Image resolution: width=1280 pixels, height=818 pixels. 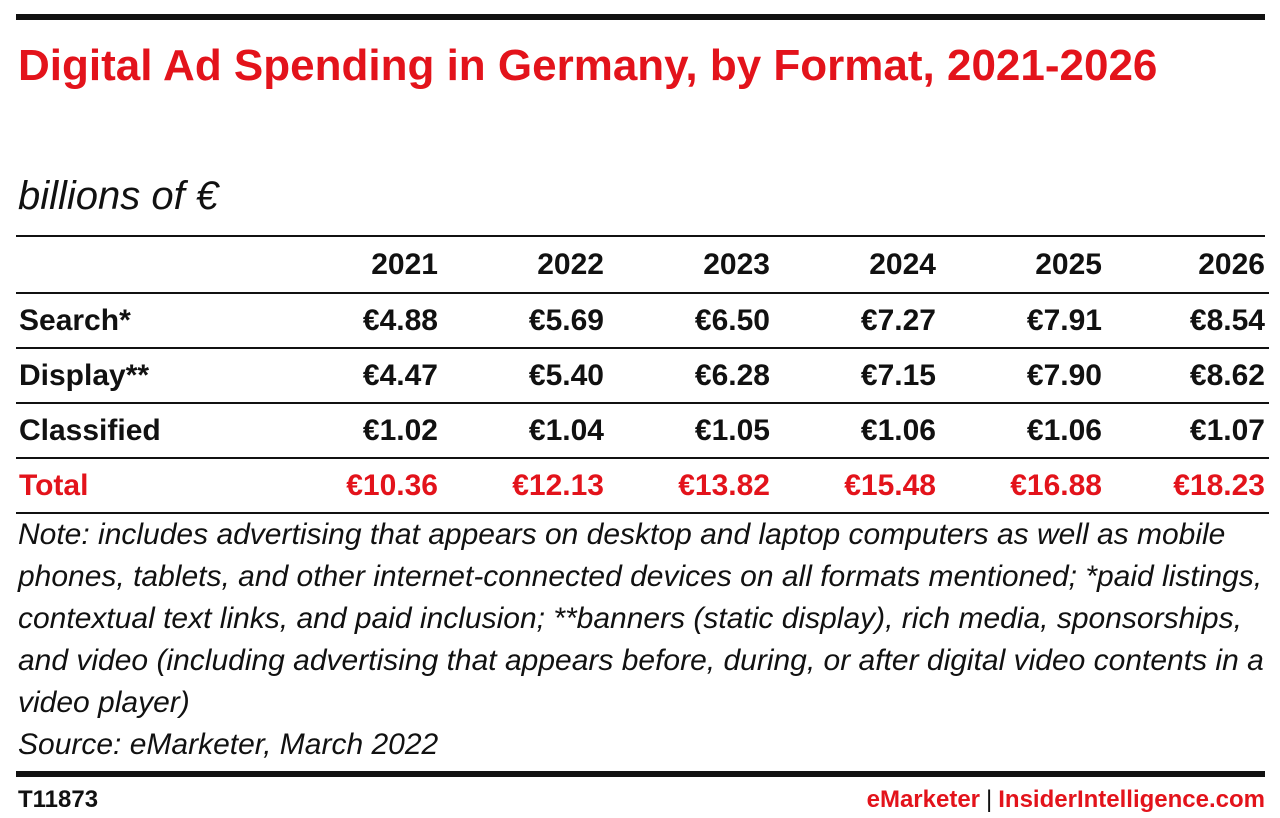 What do you see at coordinates (640, 236) in the screenshot?
I see `table-top-rule` at bounding box center [640, 236].